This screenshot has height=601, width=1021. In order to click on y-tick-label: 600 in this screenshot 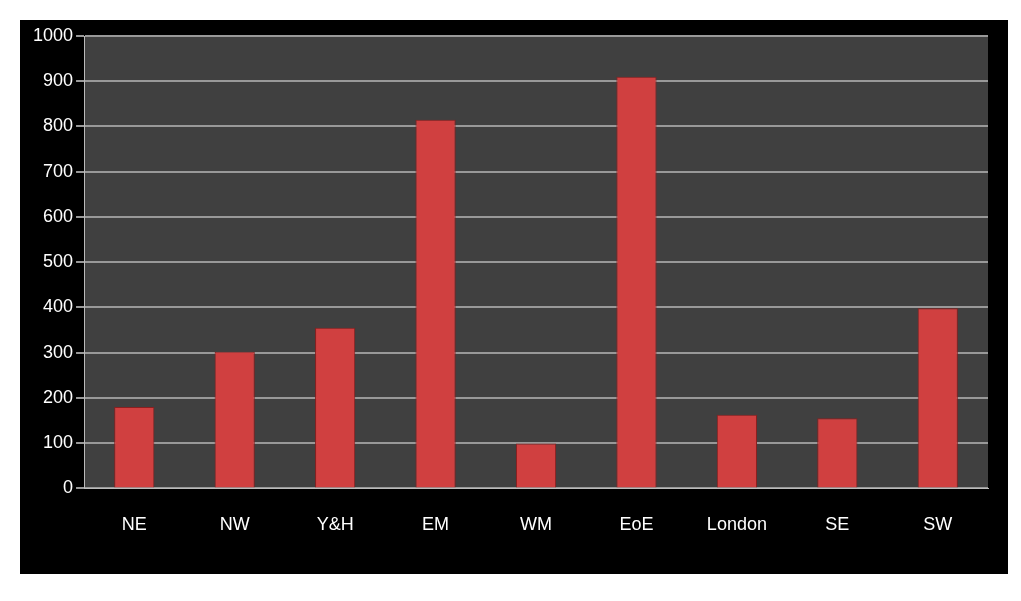, I will do `click(58, 215)`.